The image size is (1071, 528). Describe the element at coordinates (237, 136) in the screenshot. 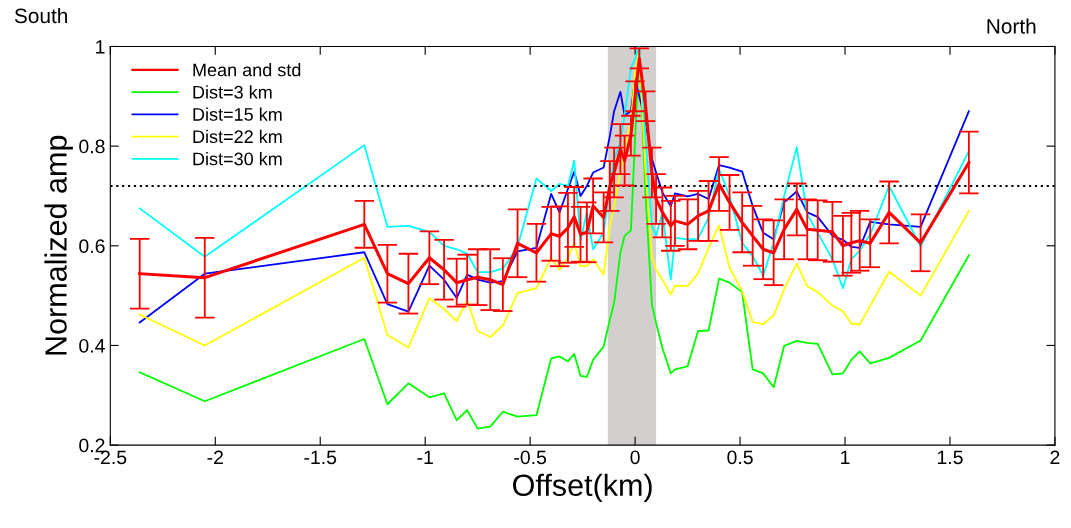

I see `legend-label: Dist=22 km` at that location.